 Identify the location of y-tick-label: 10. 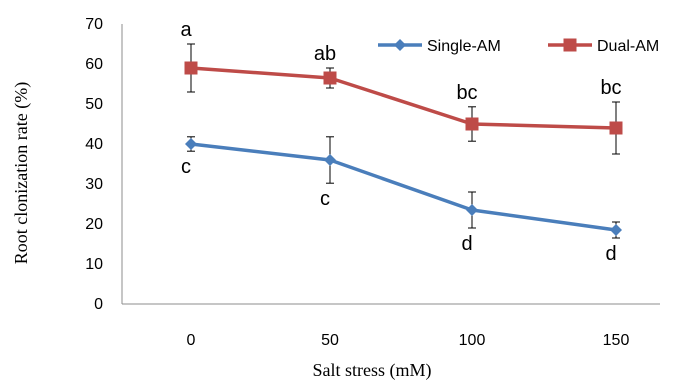
(94, 264).